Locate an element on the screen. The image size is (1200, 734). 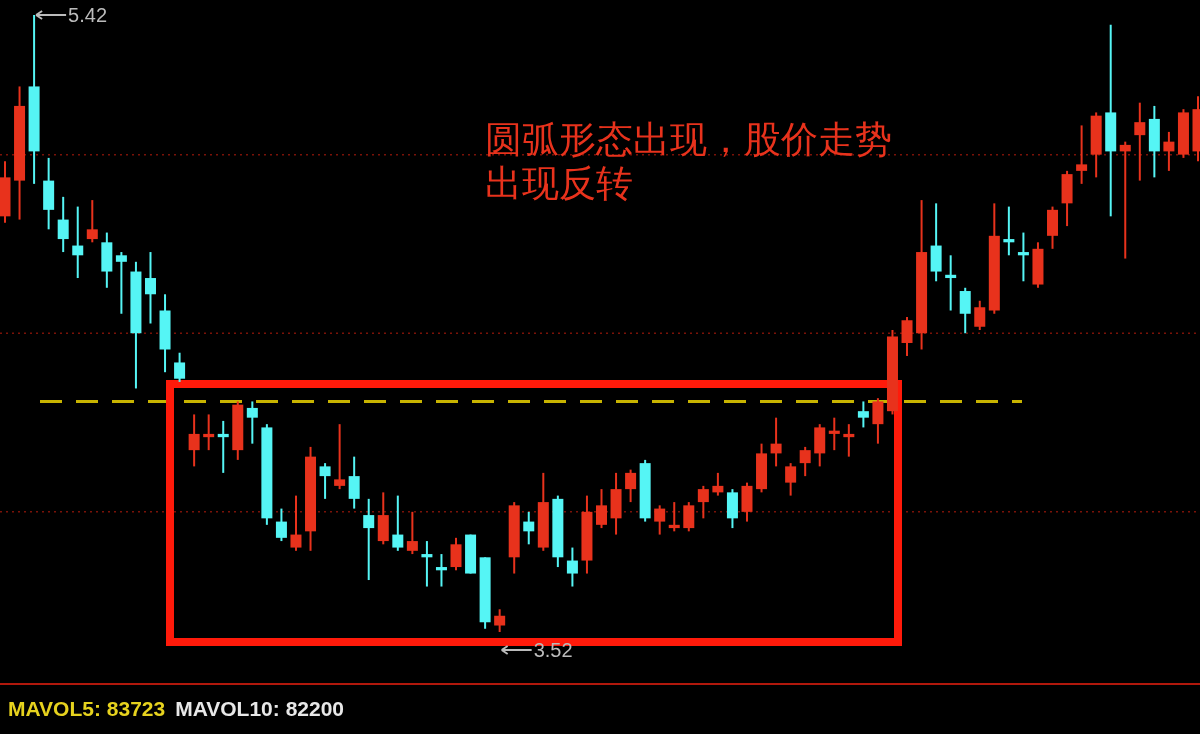
annotation: 出现反转 is located at coordinates (559, 183).